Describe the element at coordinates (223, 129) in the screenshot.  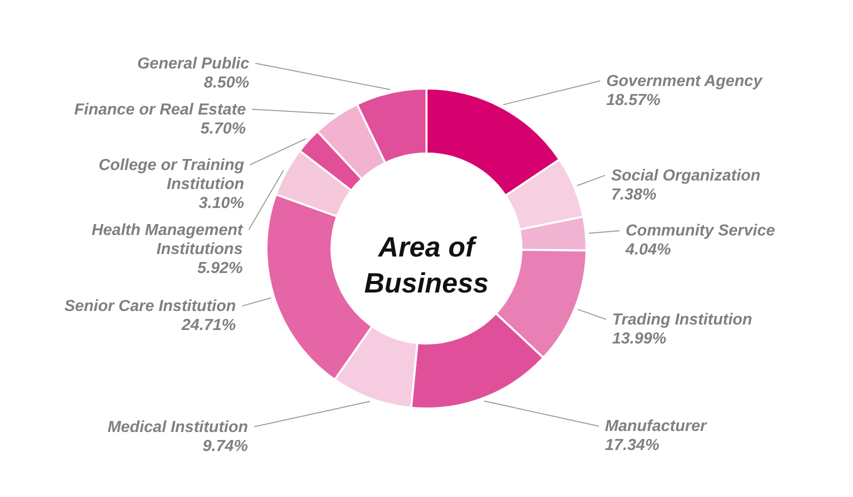
I see `data-label: 5.70%` at that location.